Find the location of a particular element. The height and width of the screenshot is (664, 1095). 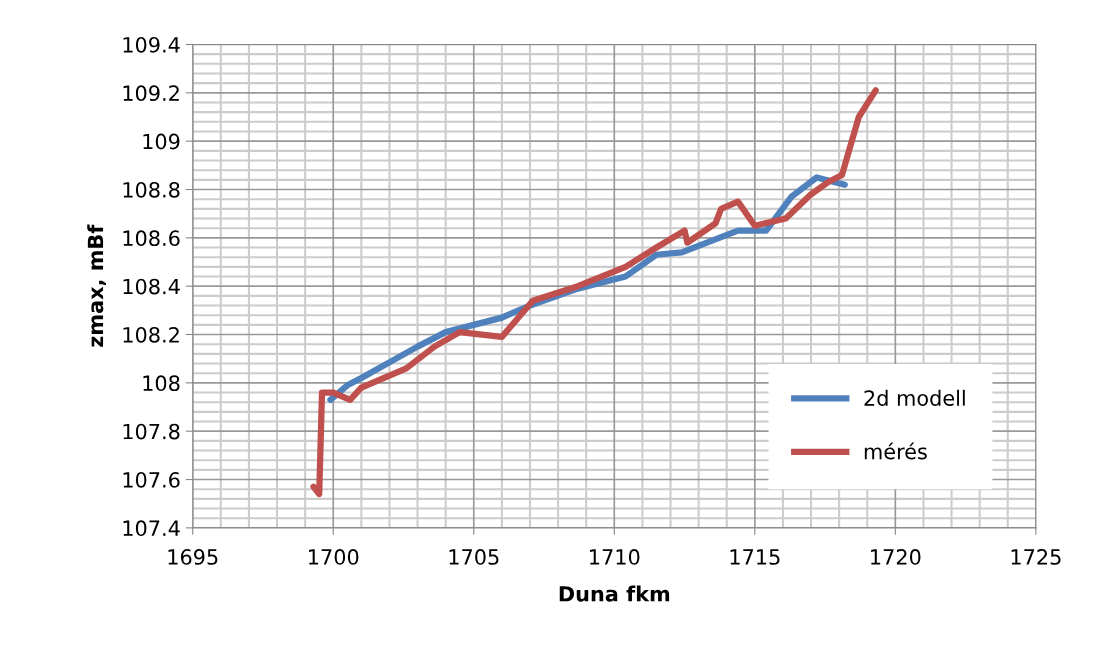

y-tick-label: 108.8 is located at coordinates (151, 189).